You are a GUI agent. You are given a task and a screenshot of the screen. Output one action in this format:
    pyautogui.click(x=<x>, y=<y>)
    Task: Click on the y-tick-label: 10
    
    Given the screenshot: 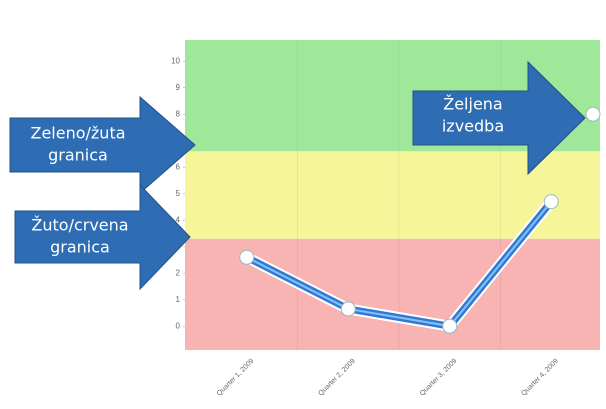 What is the action you would take?
    pyautogui.click(x=175, y=60)
    